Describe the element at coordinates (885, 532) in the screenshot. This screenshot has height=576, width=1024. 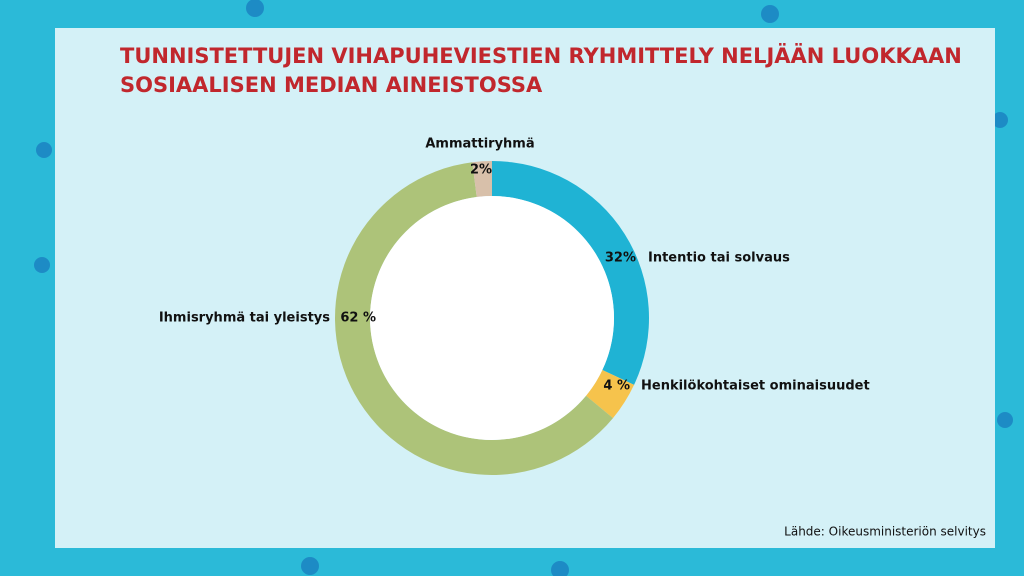
I see `source: Lähde: Oikeusministeriön selvitys` at that location.